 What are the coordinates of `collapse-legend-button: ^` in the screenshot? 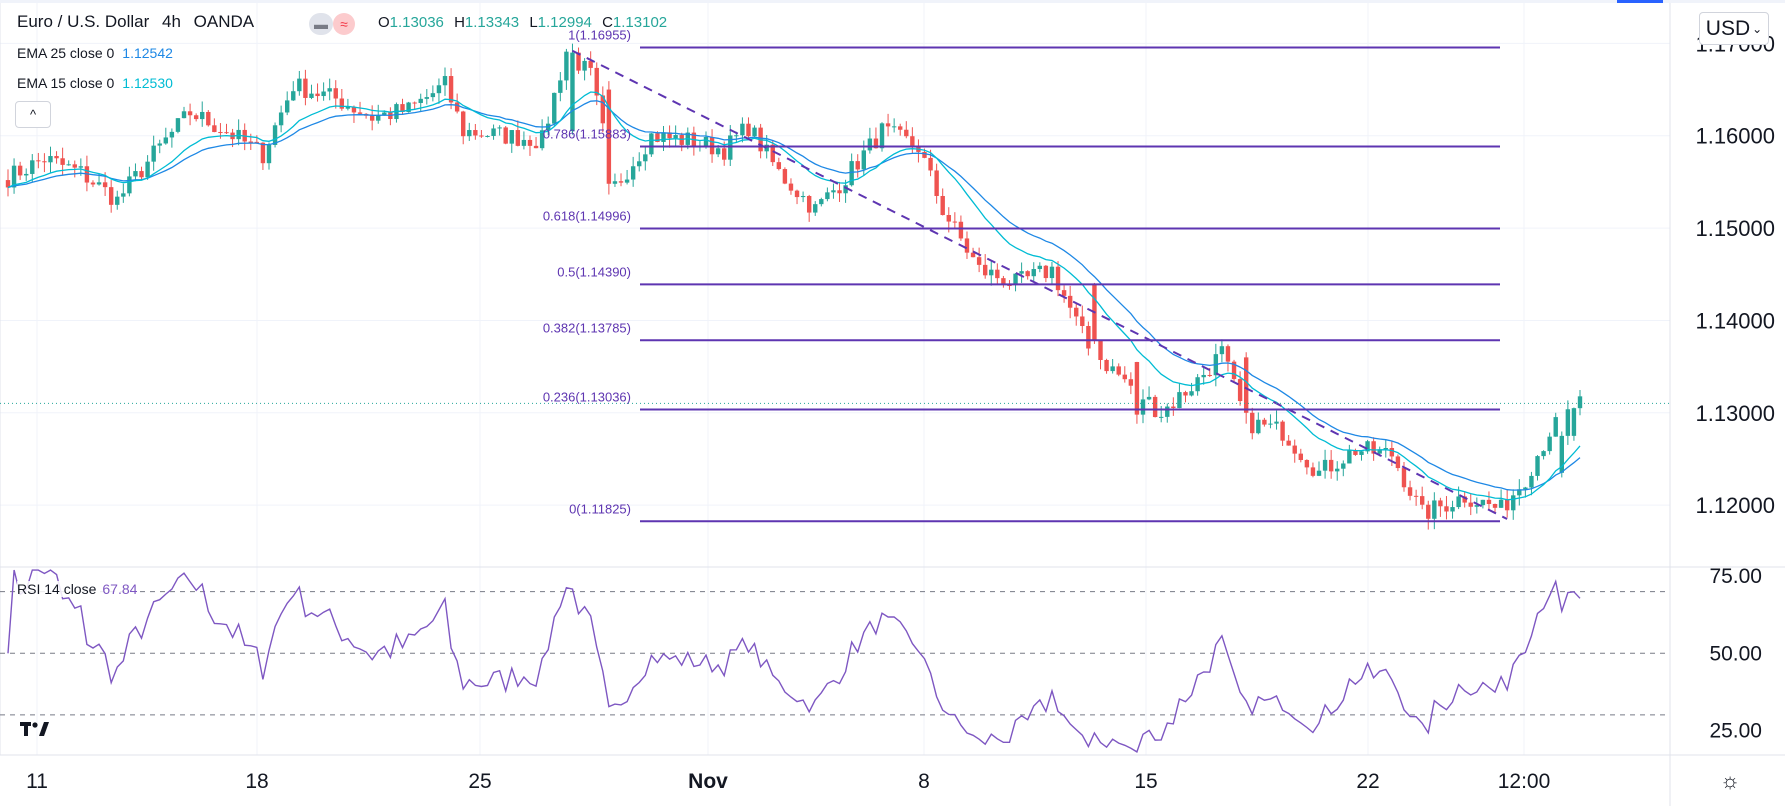 It's located at (33, 114).